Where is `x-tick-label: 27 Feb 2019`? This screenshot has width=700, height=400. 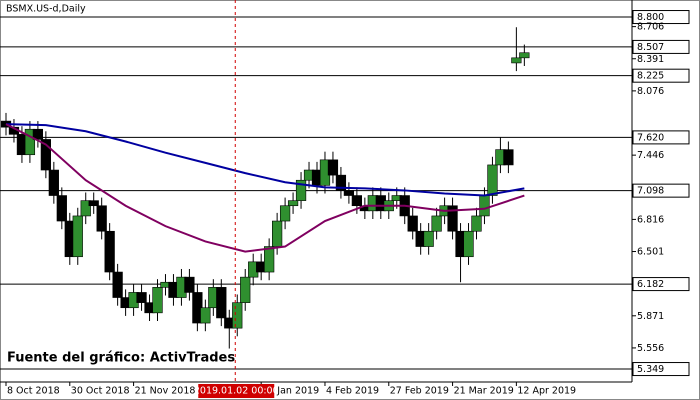 x-tick-label: 27 Feb 2019 is located at coordinates (419, 391).